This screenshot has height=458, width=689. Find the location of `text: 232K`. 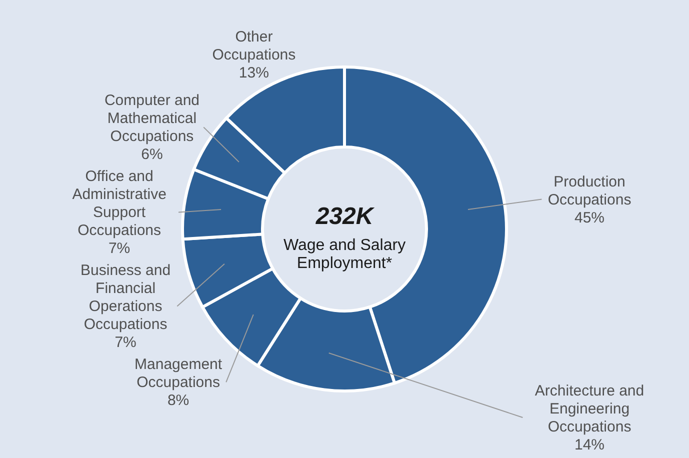

text: 232K is located at coordinates (344, 216).